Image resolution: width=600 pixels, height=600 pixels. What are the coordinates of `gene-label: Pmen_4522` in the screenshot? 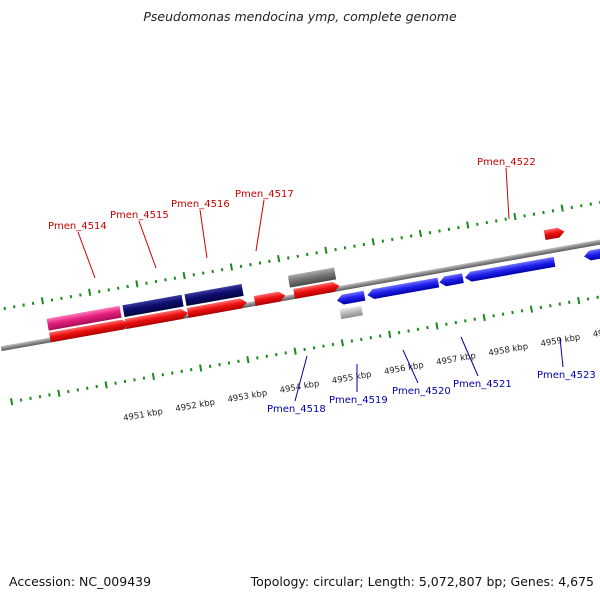 It's located at (506, 162).